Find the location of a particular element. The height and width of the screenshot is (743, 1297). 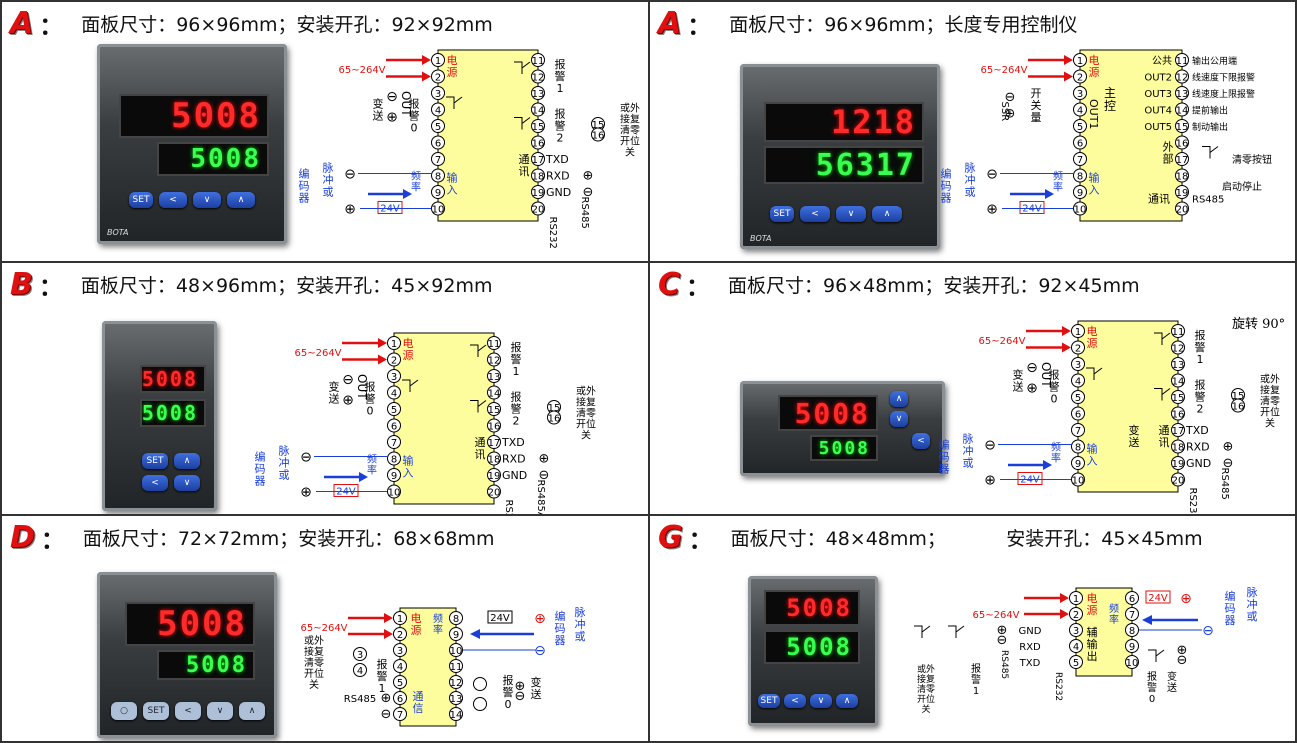

terminal-number: 8 is located at coordinates (1078, 448).